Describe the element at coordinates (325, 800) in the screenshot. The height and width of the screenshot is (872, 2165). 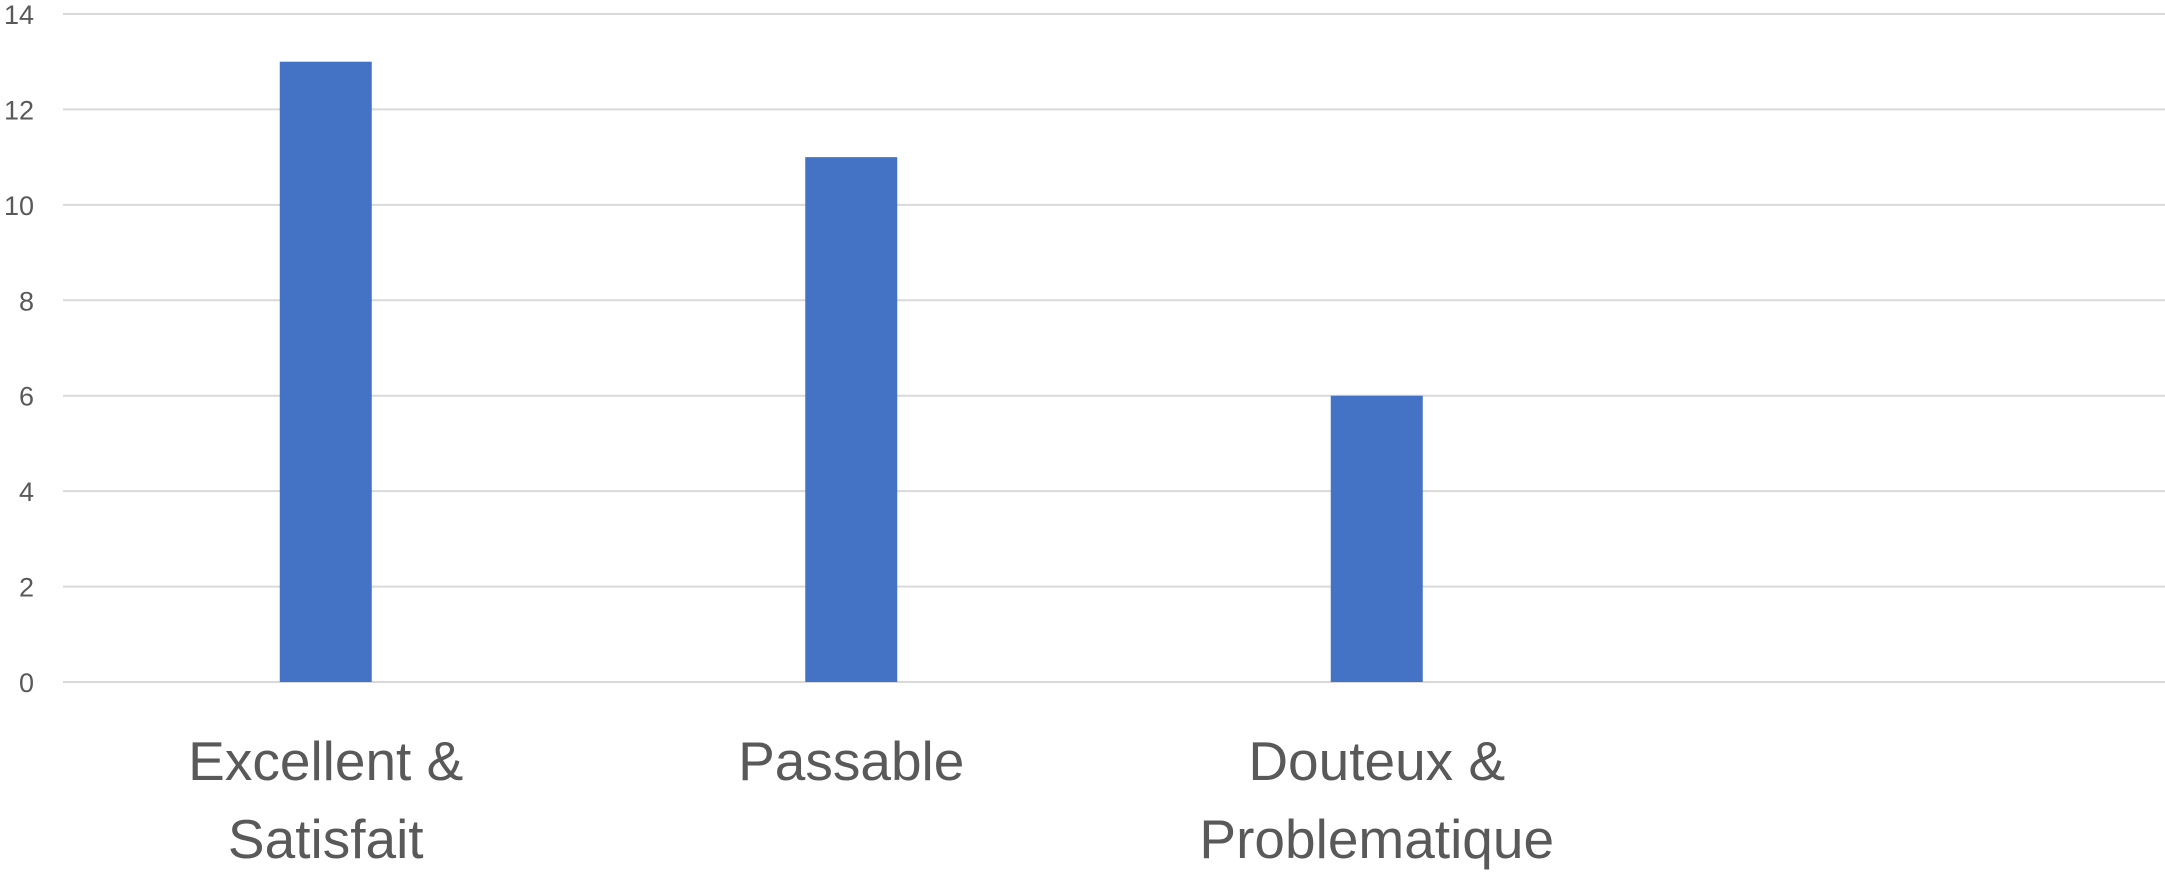
I see `x-tick-label: Excellent & Satisfait` at that location.